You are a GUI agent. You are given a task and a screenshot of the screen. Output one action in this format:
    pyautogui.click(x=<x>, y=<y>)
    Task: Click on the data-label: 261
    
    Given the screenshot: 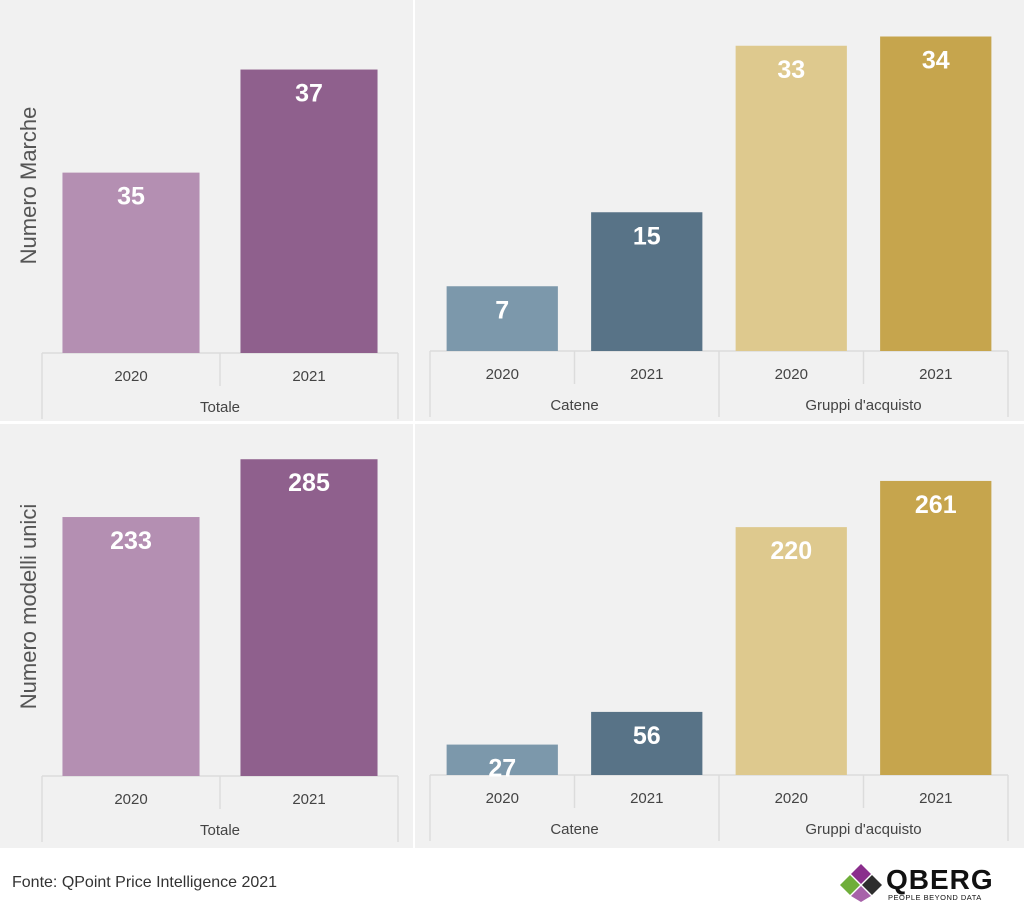 What is the action you would take?
    pyautogui.click(x=936, y=505)
    